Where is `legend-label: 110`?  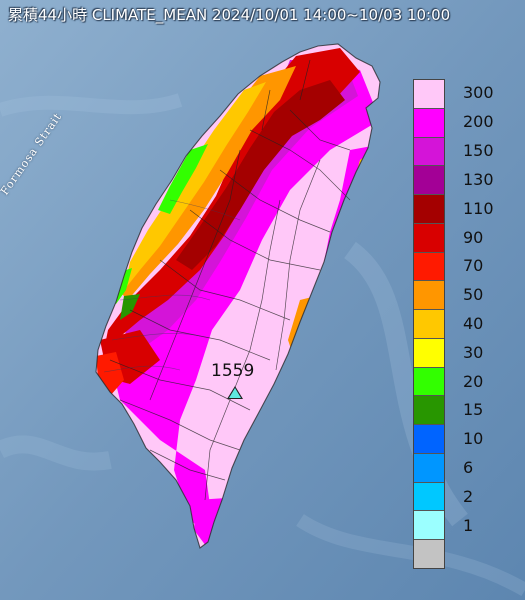
legend-label: 110 is located at coordinates (478, 208).